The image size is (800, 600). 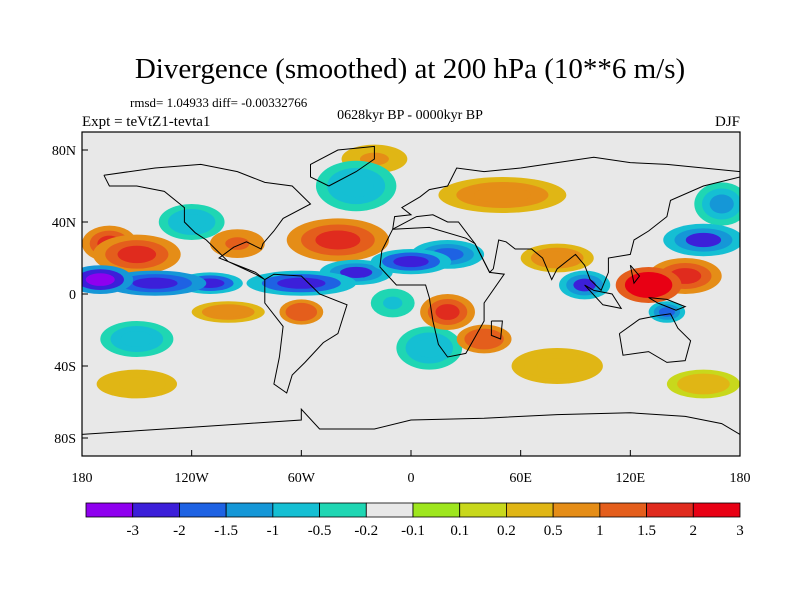 What do you see at coordinates (302, 478) in the screenshot?
I see `x-tick-label: 60W` at bounding box center [302, 478].